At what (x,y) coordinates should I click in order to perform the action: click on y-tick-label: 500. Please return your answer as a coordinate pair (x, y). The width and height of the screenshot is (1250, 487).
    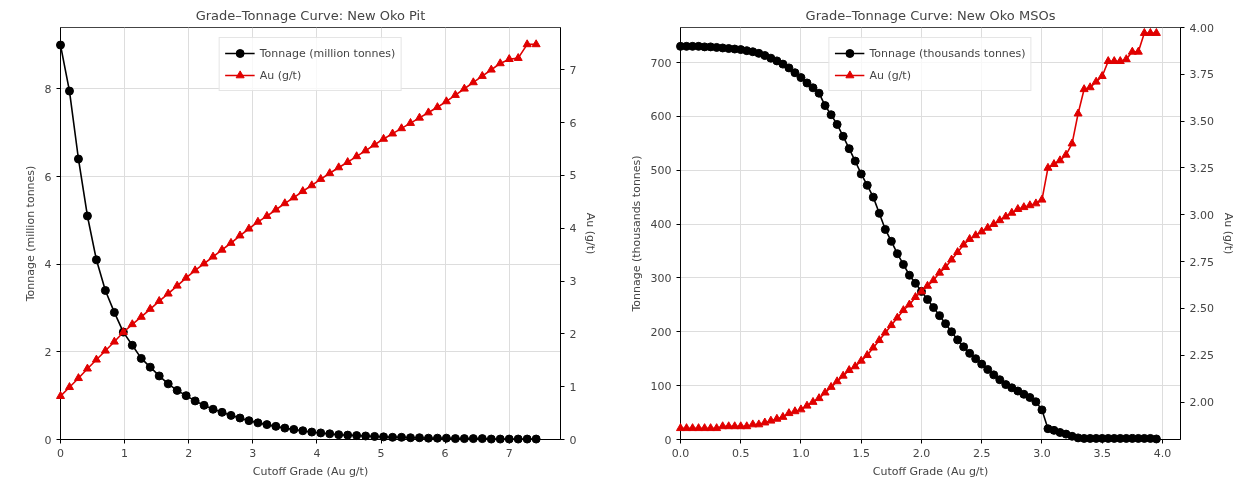
    Looking at the image, I should click on (661, 171).